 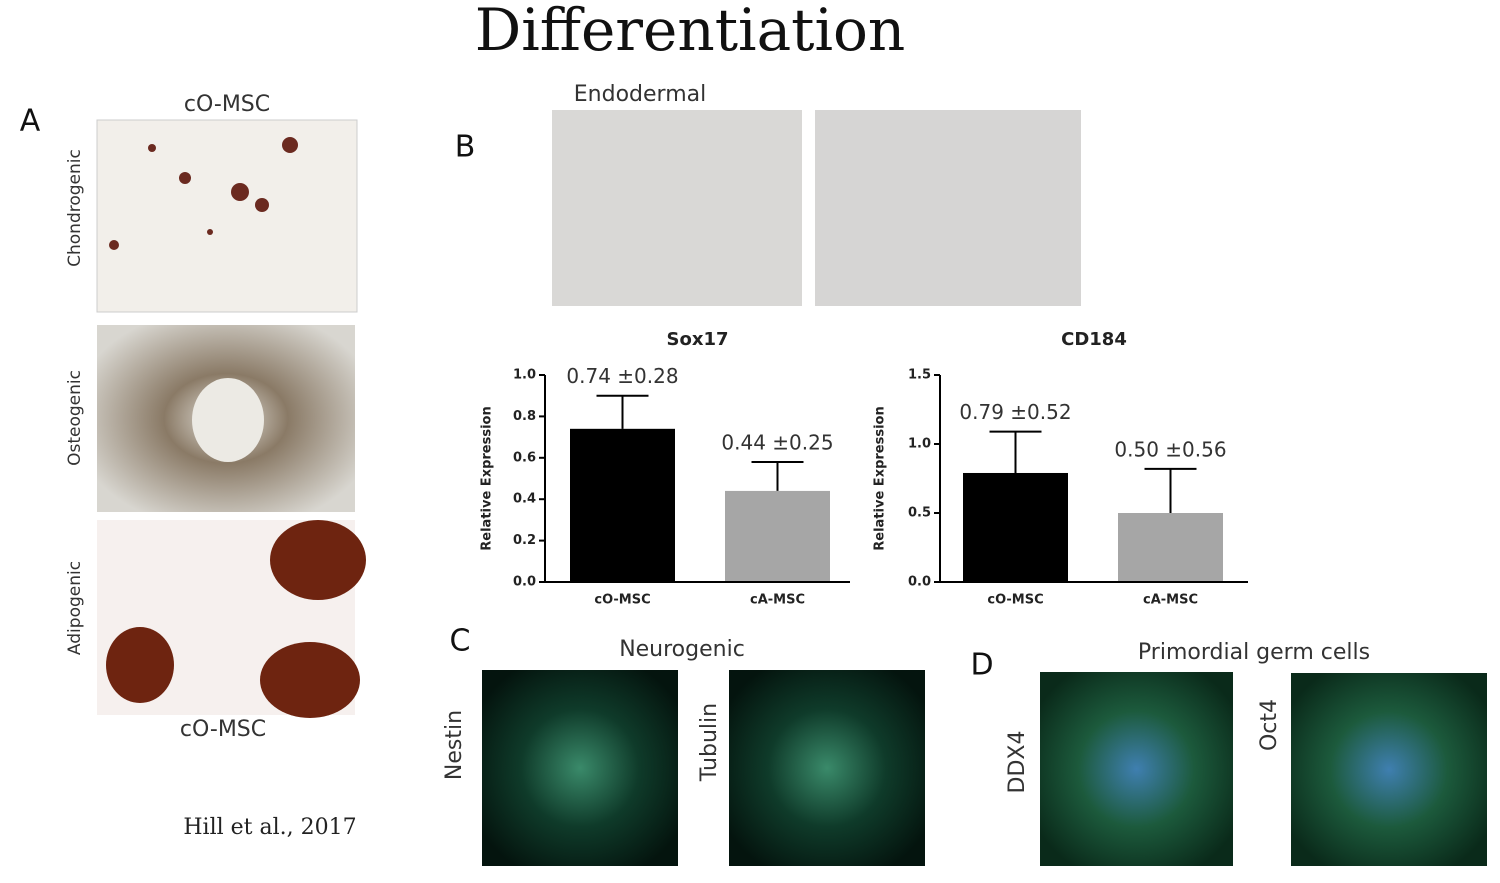 What do you see at coordinates (622, 376) in the screenshot?
I see `value-label: 0.74 ±0.28` at bounding box center [622, 376].